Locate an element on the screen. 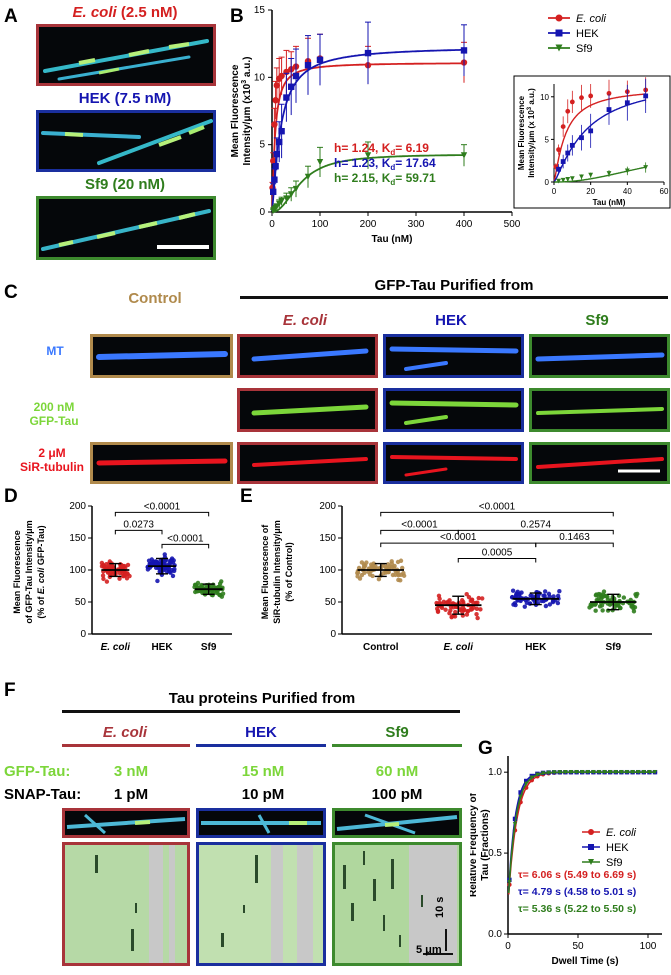  micrograph-c-sf9-sir is located at coordinates (599, 463).